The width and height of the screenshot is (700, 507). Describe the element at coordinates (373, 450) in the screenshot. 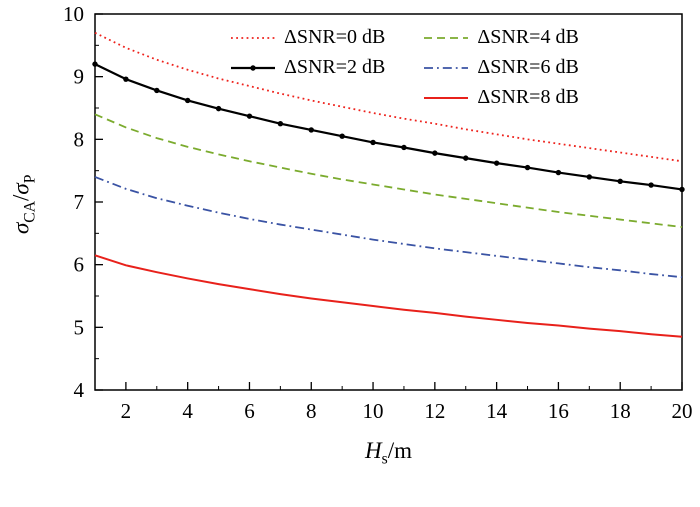

I see `x-label-var: H` at that location.